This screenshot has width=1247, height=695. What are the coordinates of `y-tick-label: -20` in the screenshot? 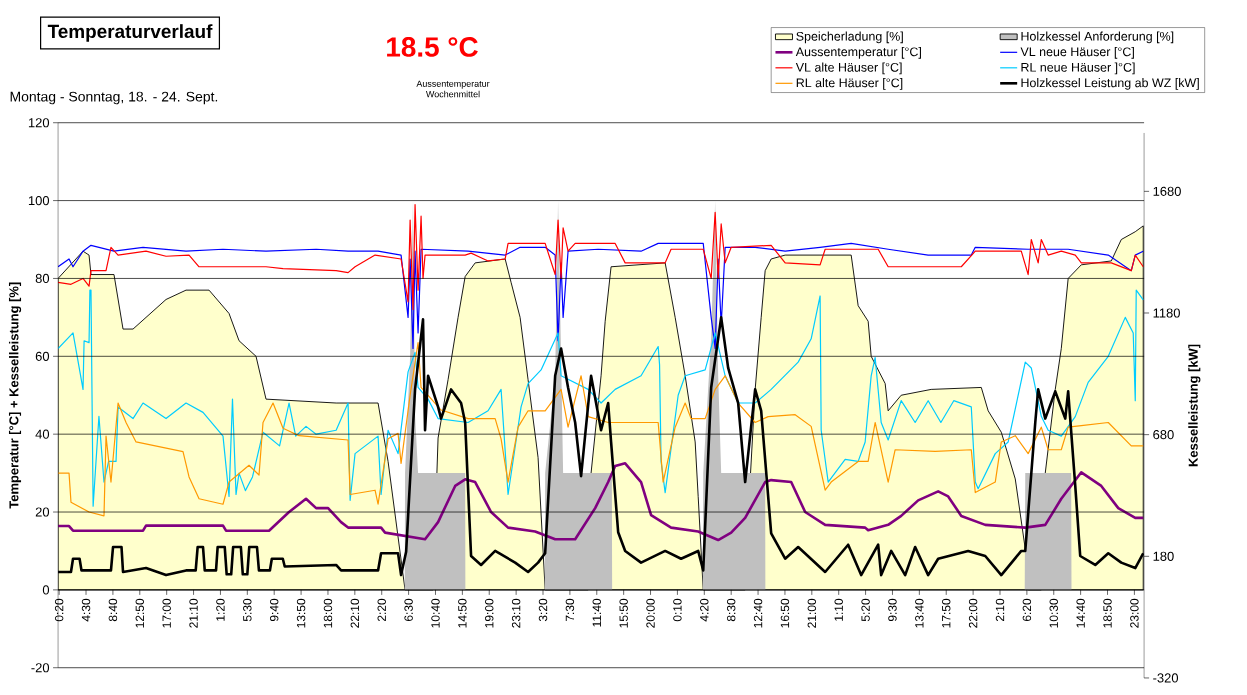 It's located at (40, 668).